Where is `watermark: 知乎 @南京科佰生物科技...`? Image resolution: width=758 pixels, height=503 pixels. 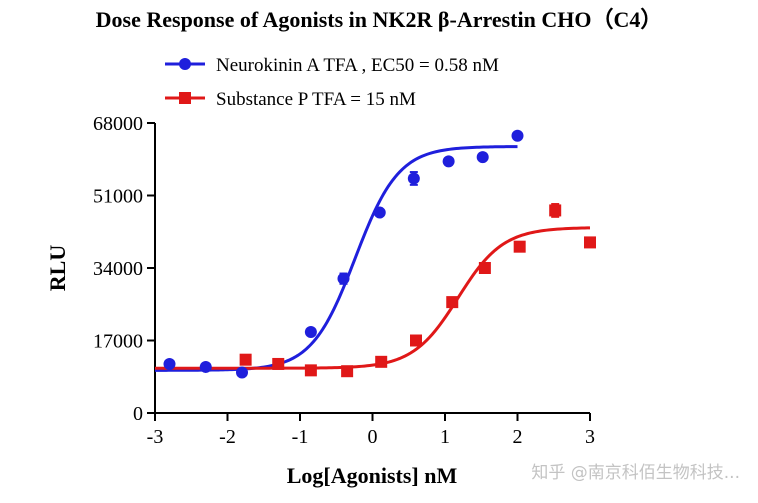 watermark: 知乎 @南京科佰生物科技... is located at coordinates (635, 473).